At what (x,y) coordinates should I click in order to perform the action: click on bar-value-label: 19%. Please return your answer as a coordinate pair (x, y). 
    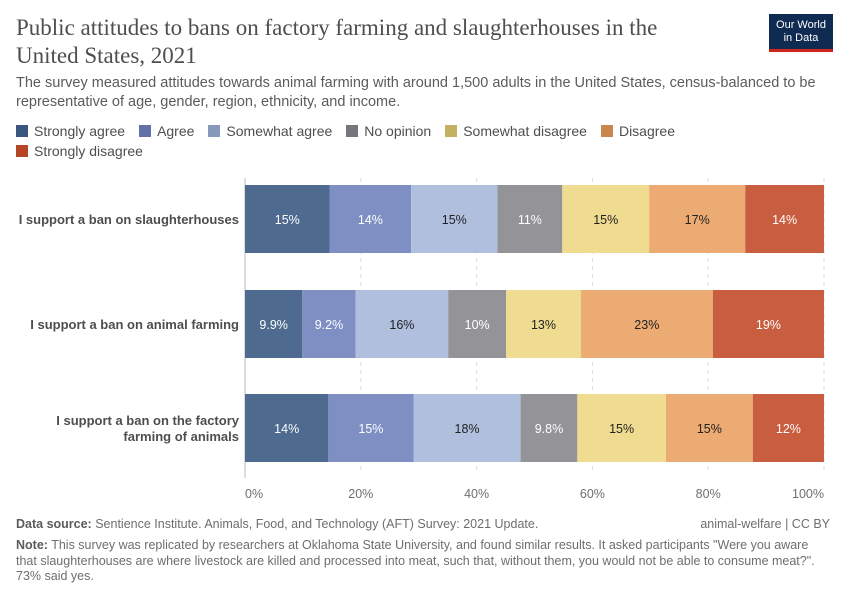
    Looking at the image, I should click on (768, 325).